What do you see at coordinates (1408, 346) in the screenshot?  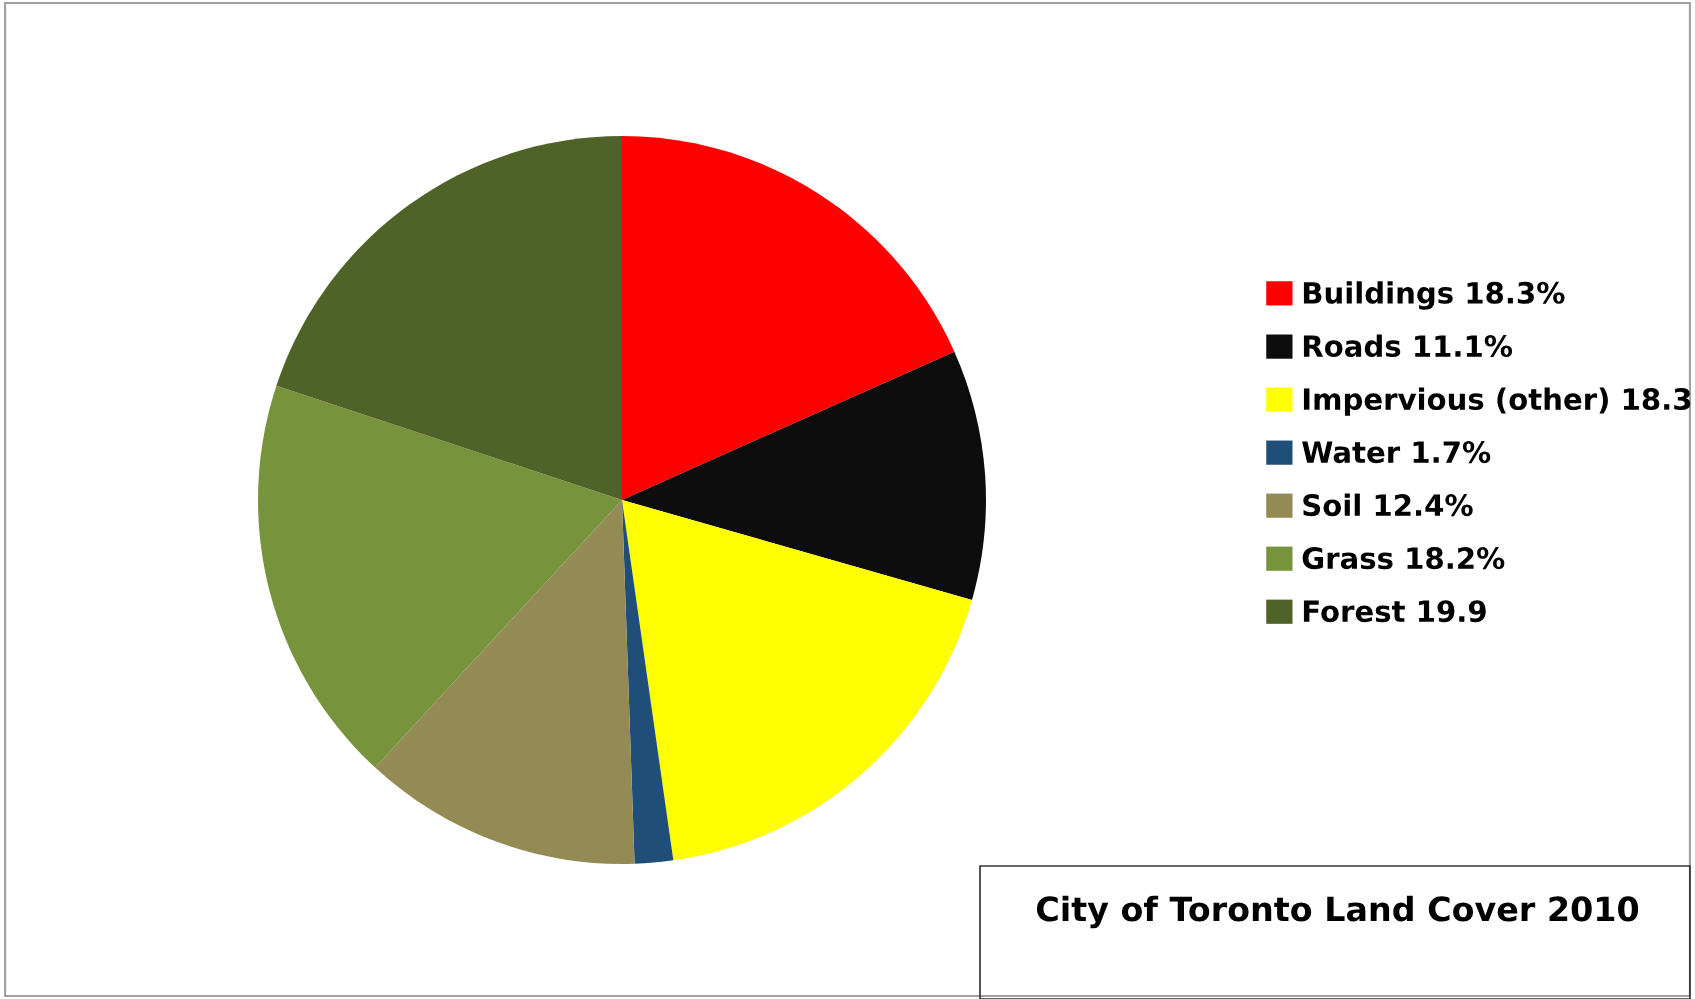 I see `legend-label: Roads 11.1%` at bounding box center [1408, 346].